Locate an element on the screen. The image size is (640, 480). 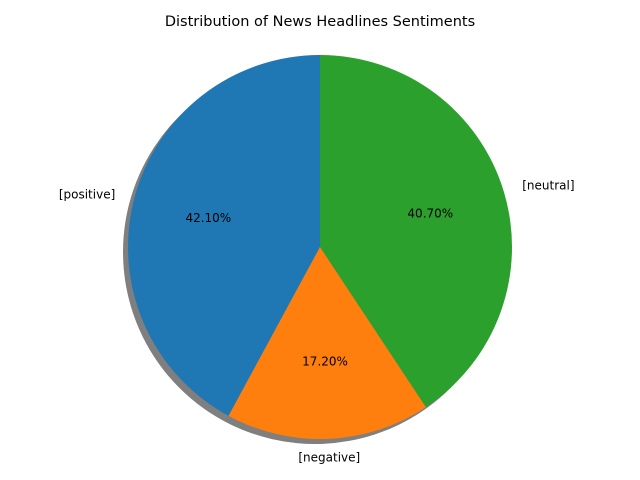
pie-slice-negative is located at coordinates (327, 343).